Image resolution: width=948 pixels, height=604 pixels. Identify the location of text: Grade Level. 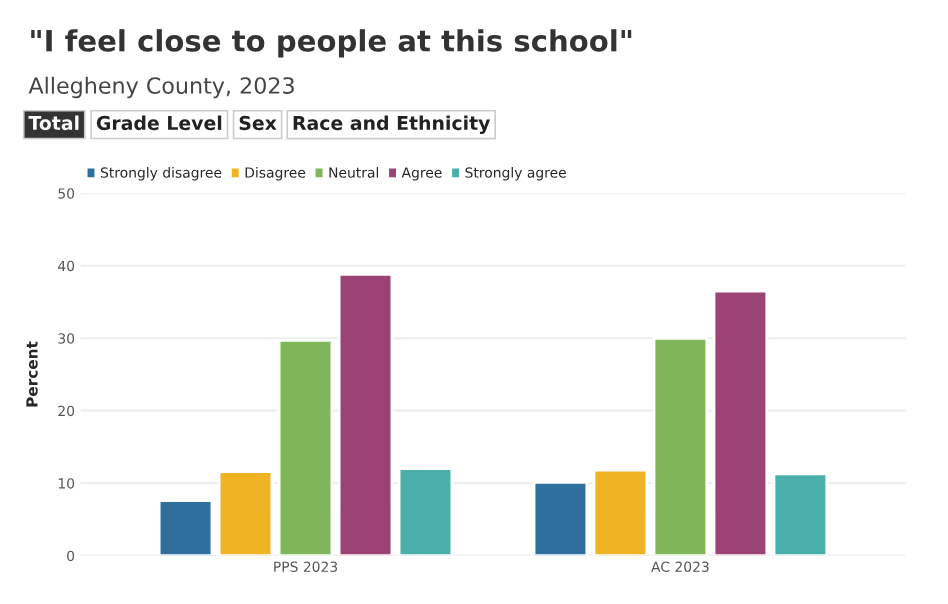
(159, 123).